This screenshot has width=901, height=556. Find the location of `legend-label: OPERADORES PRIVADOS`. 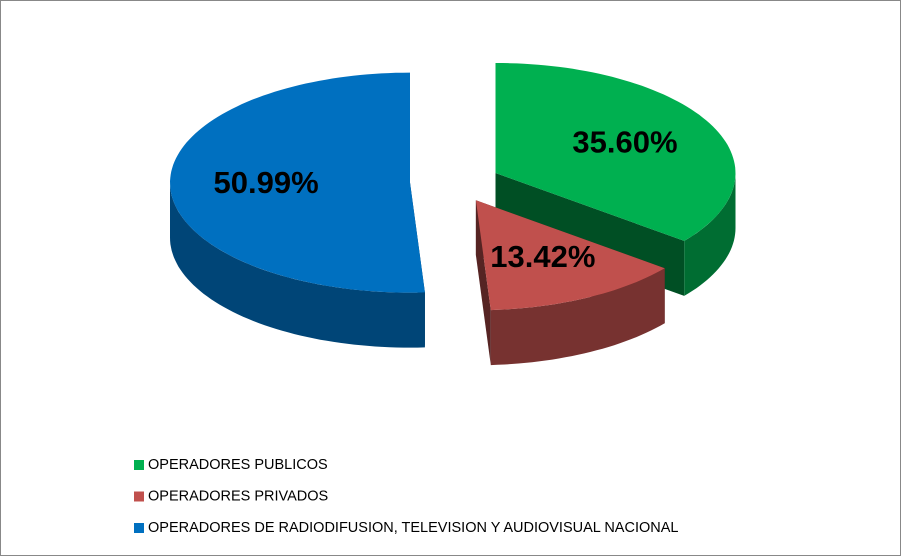

legend-label: OPERADORES PRIVADOS is located at coordinates (238, 496).